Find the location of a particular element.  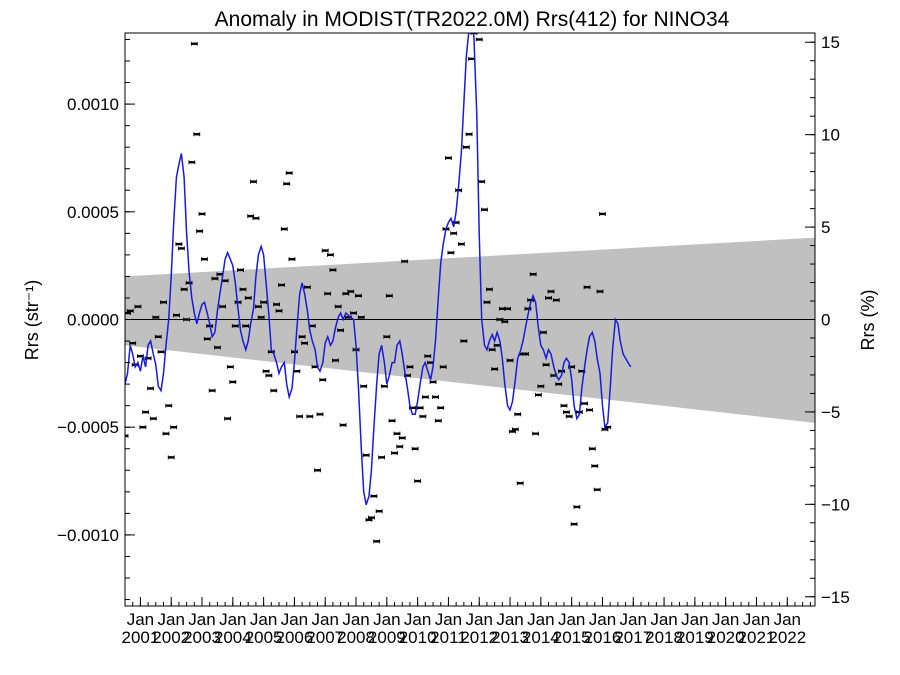

y-left-tick-label: 0.0010 is located at coordinates (93, 104).